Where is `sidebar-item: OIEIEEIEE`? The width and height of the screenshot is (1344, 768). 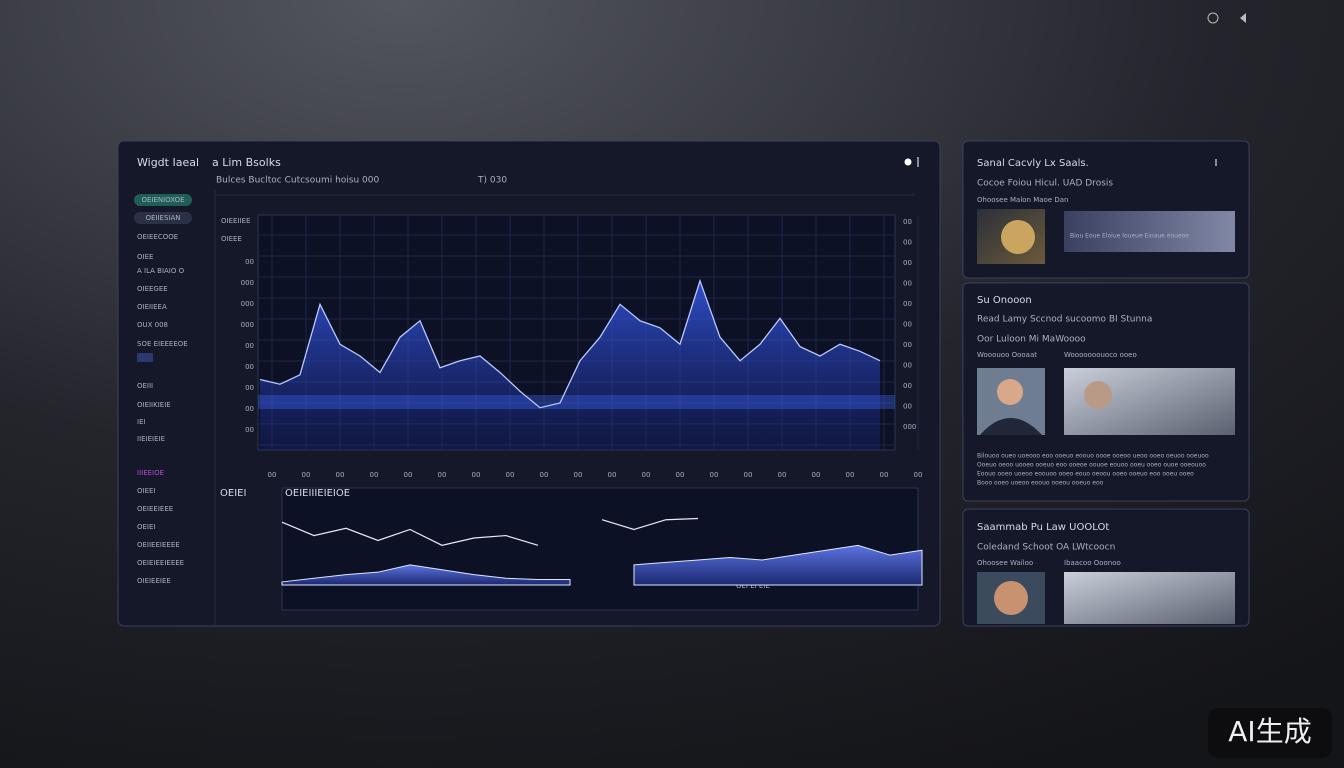
sidebar-item: OIEIEEIEE is located at coordinates (154, 581).